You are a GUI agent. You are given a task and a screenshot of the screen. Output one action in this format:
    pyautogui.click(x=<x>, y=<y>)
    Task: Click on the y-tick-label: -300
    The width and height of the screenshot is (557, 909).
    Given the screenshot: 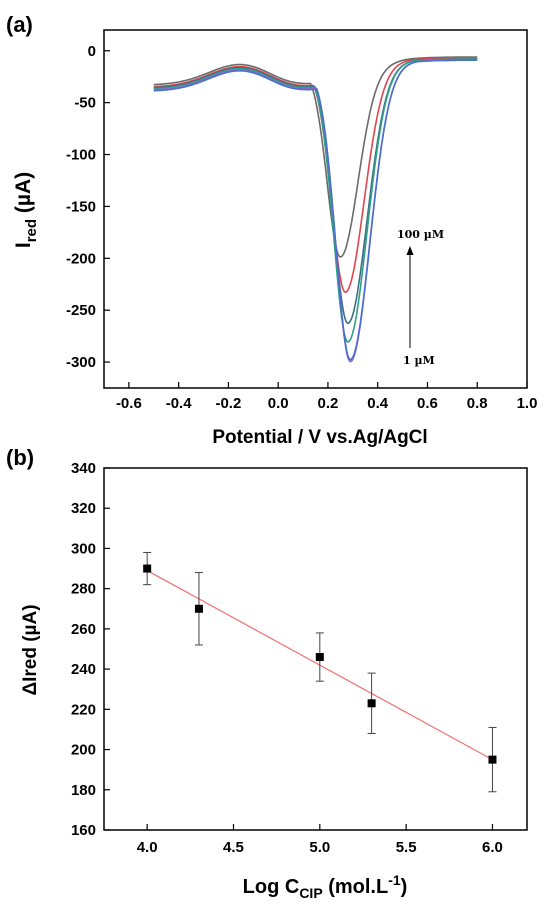 What is the action you would take?
    pyautogui.click(x=81, y=362)
    